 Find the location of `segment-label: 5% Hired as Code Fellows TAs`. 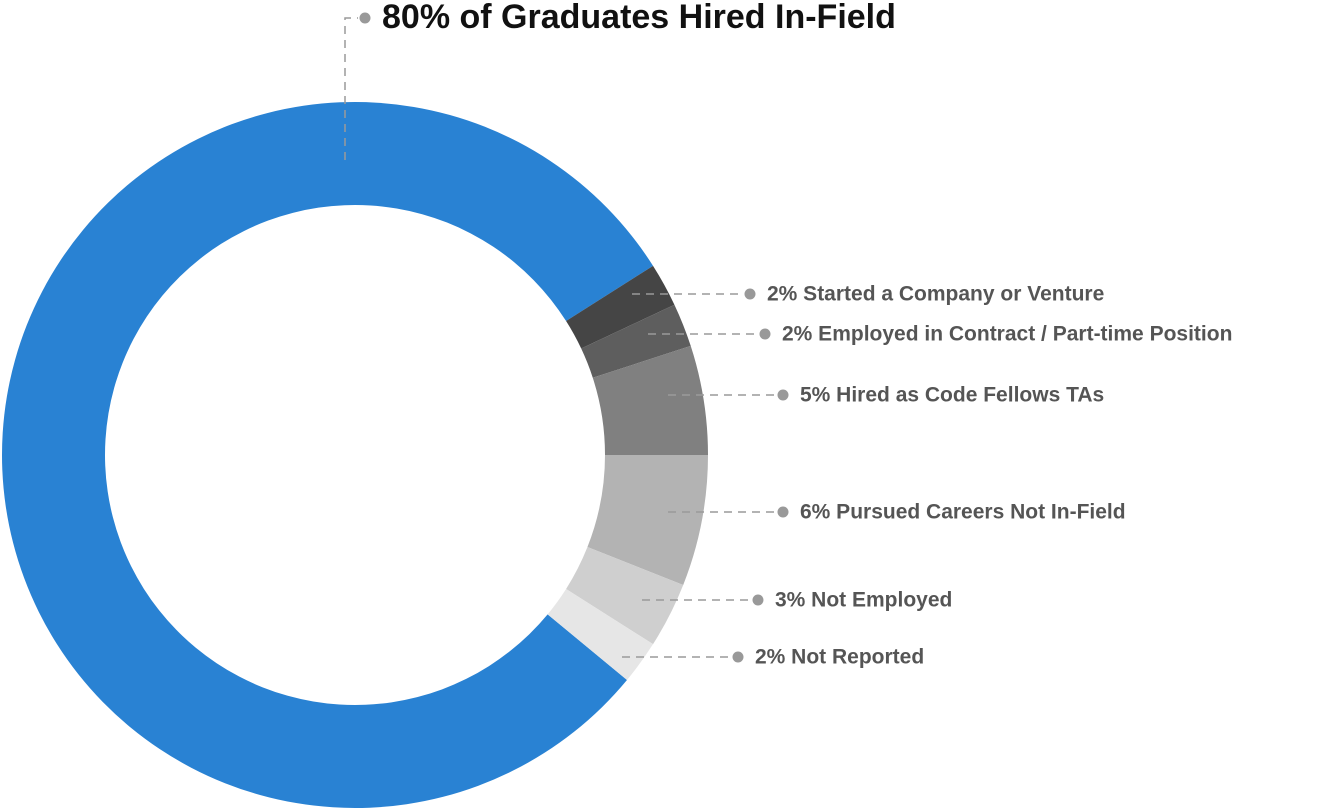

segment-label: 5% Hired as Code Fellows TAs is located at coordinates (952, 395).